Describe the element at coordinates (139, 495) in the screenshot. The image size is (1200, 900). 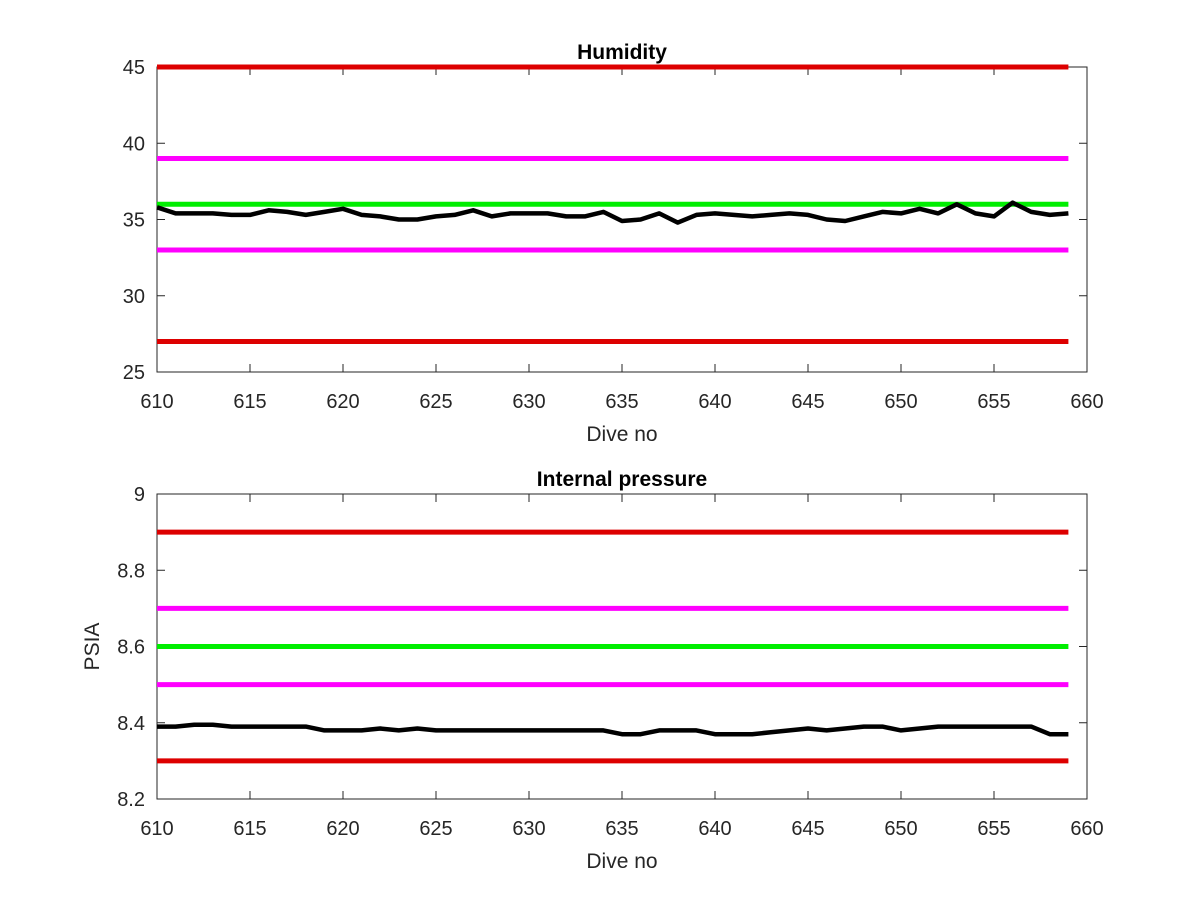
I see `y-tick-label-9: 9` at that location.